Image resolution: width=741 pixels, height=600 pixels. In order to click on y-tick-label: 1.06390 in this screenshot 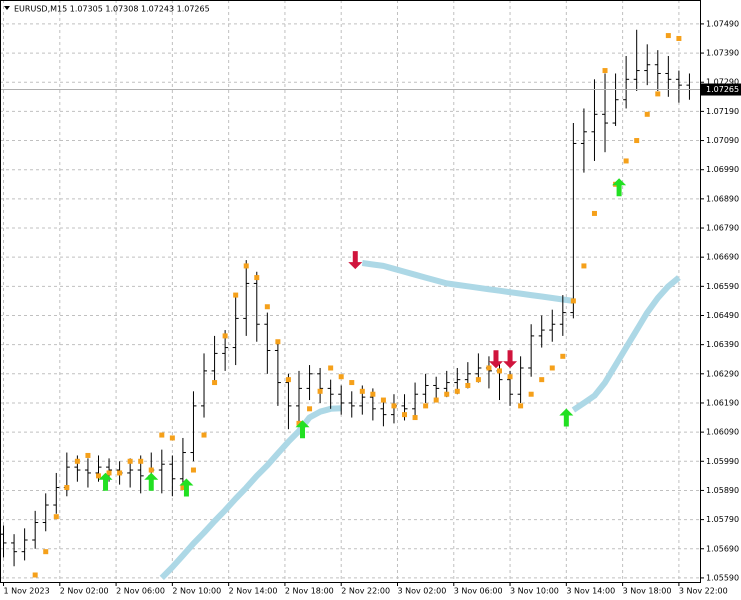, I will do `click(722, 344)`.